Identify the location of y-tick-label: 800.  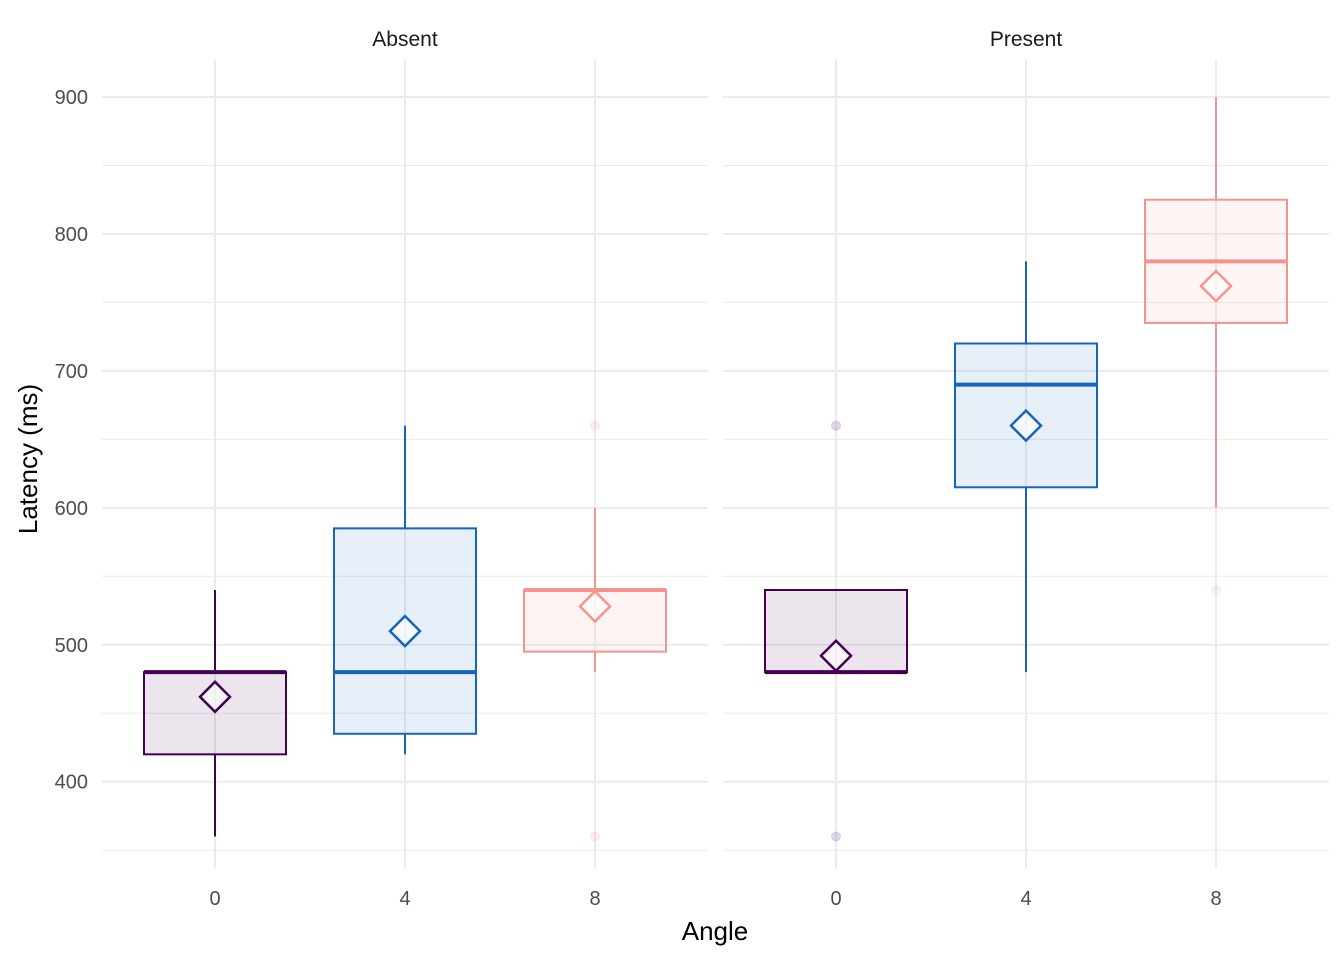
(71, 235).